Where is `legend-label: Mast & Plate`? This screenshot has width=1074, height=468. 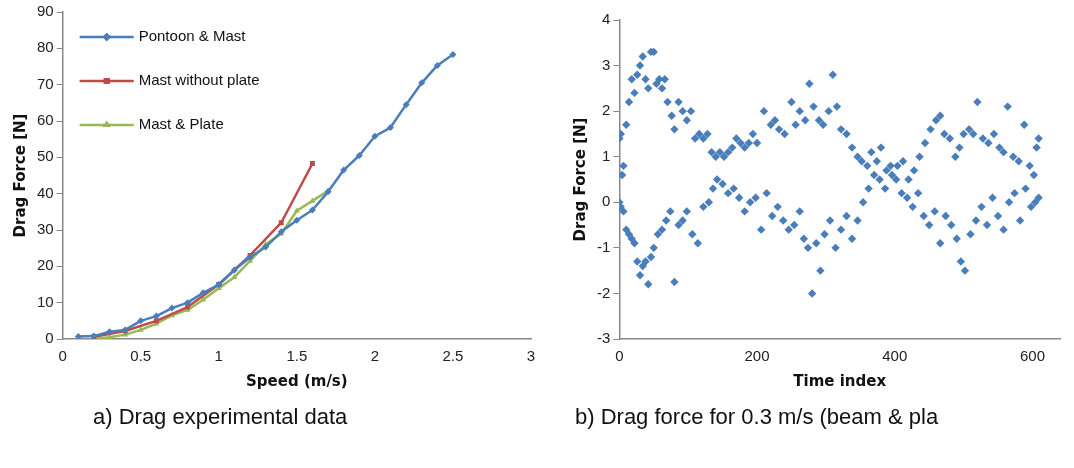 legend-label: Mast & Plate is located at coordinates (181, 124).